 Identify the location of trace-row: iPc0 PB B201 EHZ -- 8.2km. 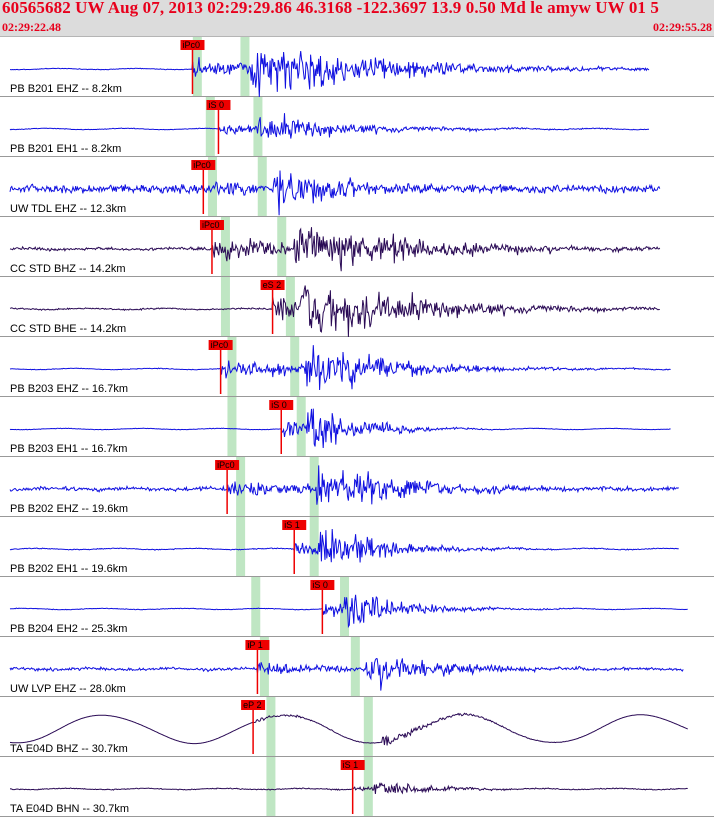
(357, 67).